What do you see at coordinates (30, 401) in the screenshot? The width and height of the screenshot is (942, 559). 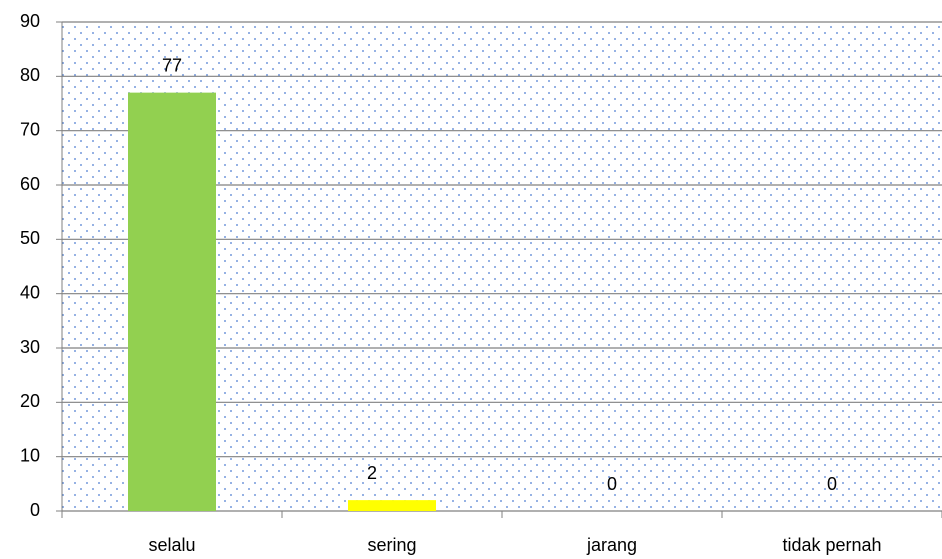 I see `y-tick-label: 20` at bounding box center [30, 401].